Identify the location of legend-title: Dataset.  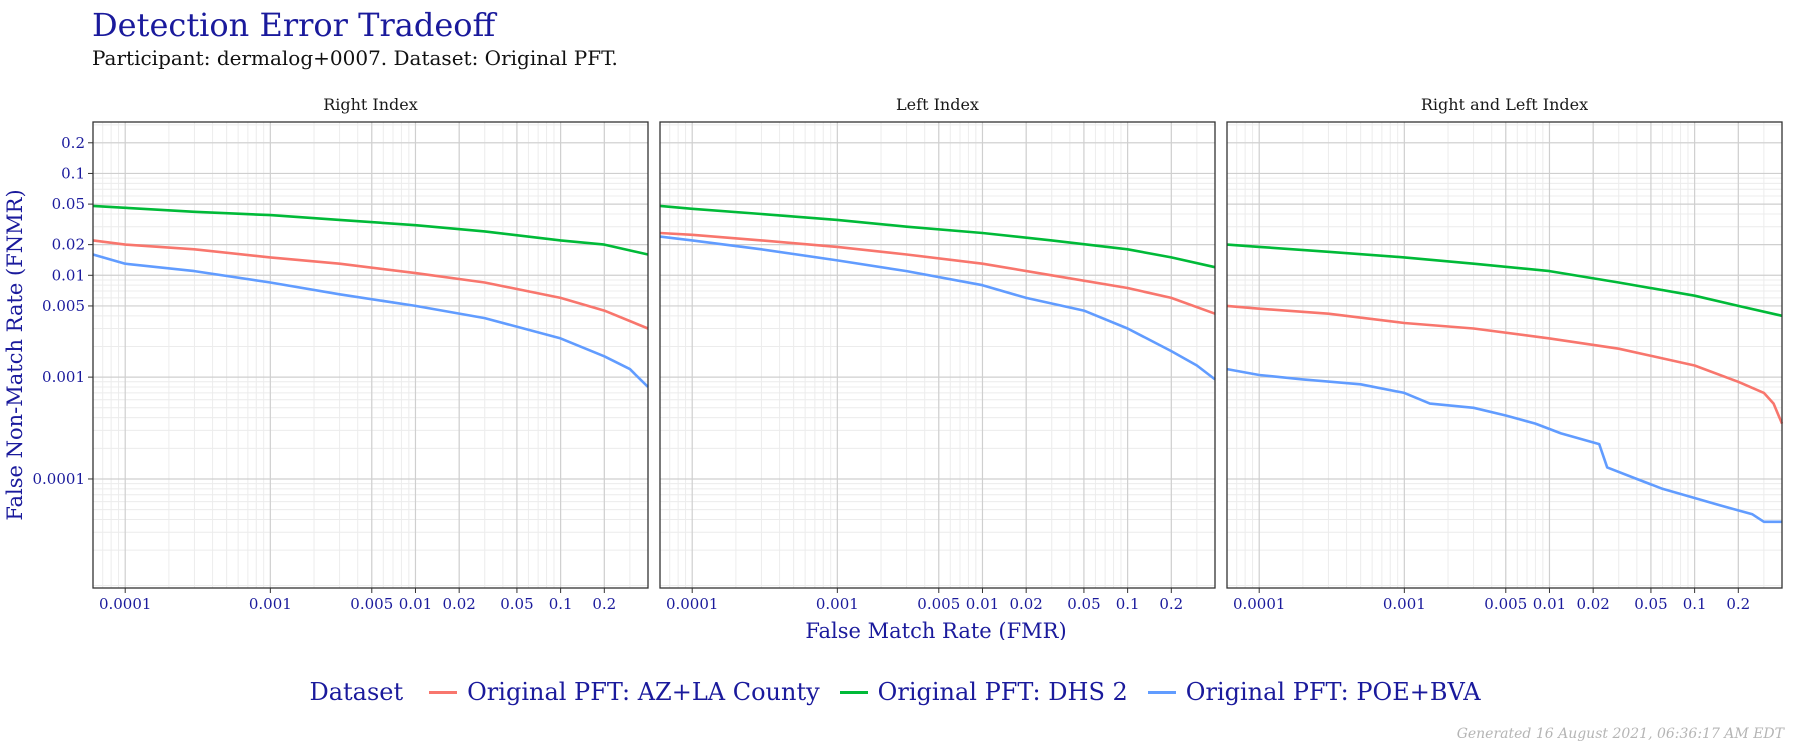
(356, 692).